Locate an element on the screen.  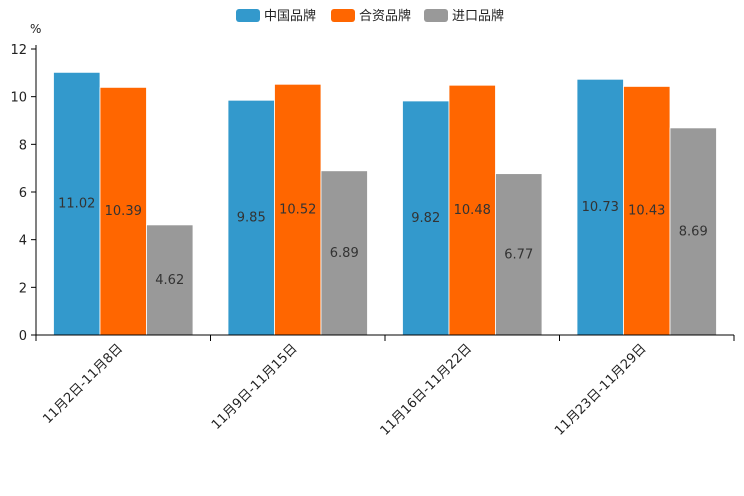
y-axis-unit-label: % is located at coordinates (35, 29).